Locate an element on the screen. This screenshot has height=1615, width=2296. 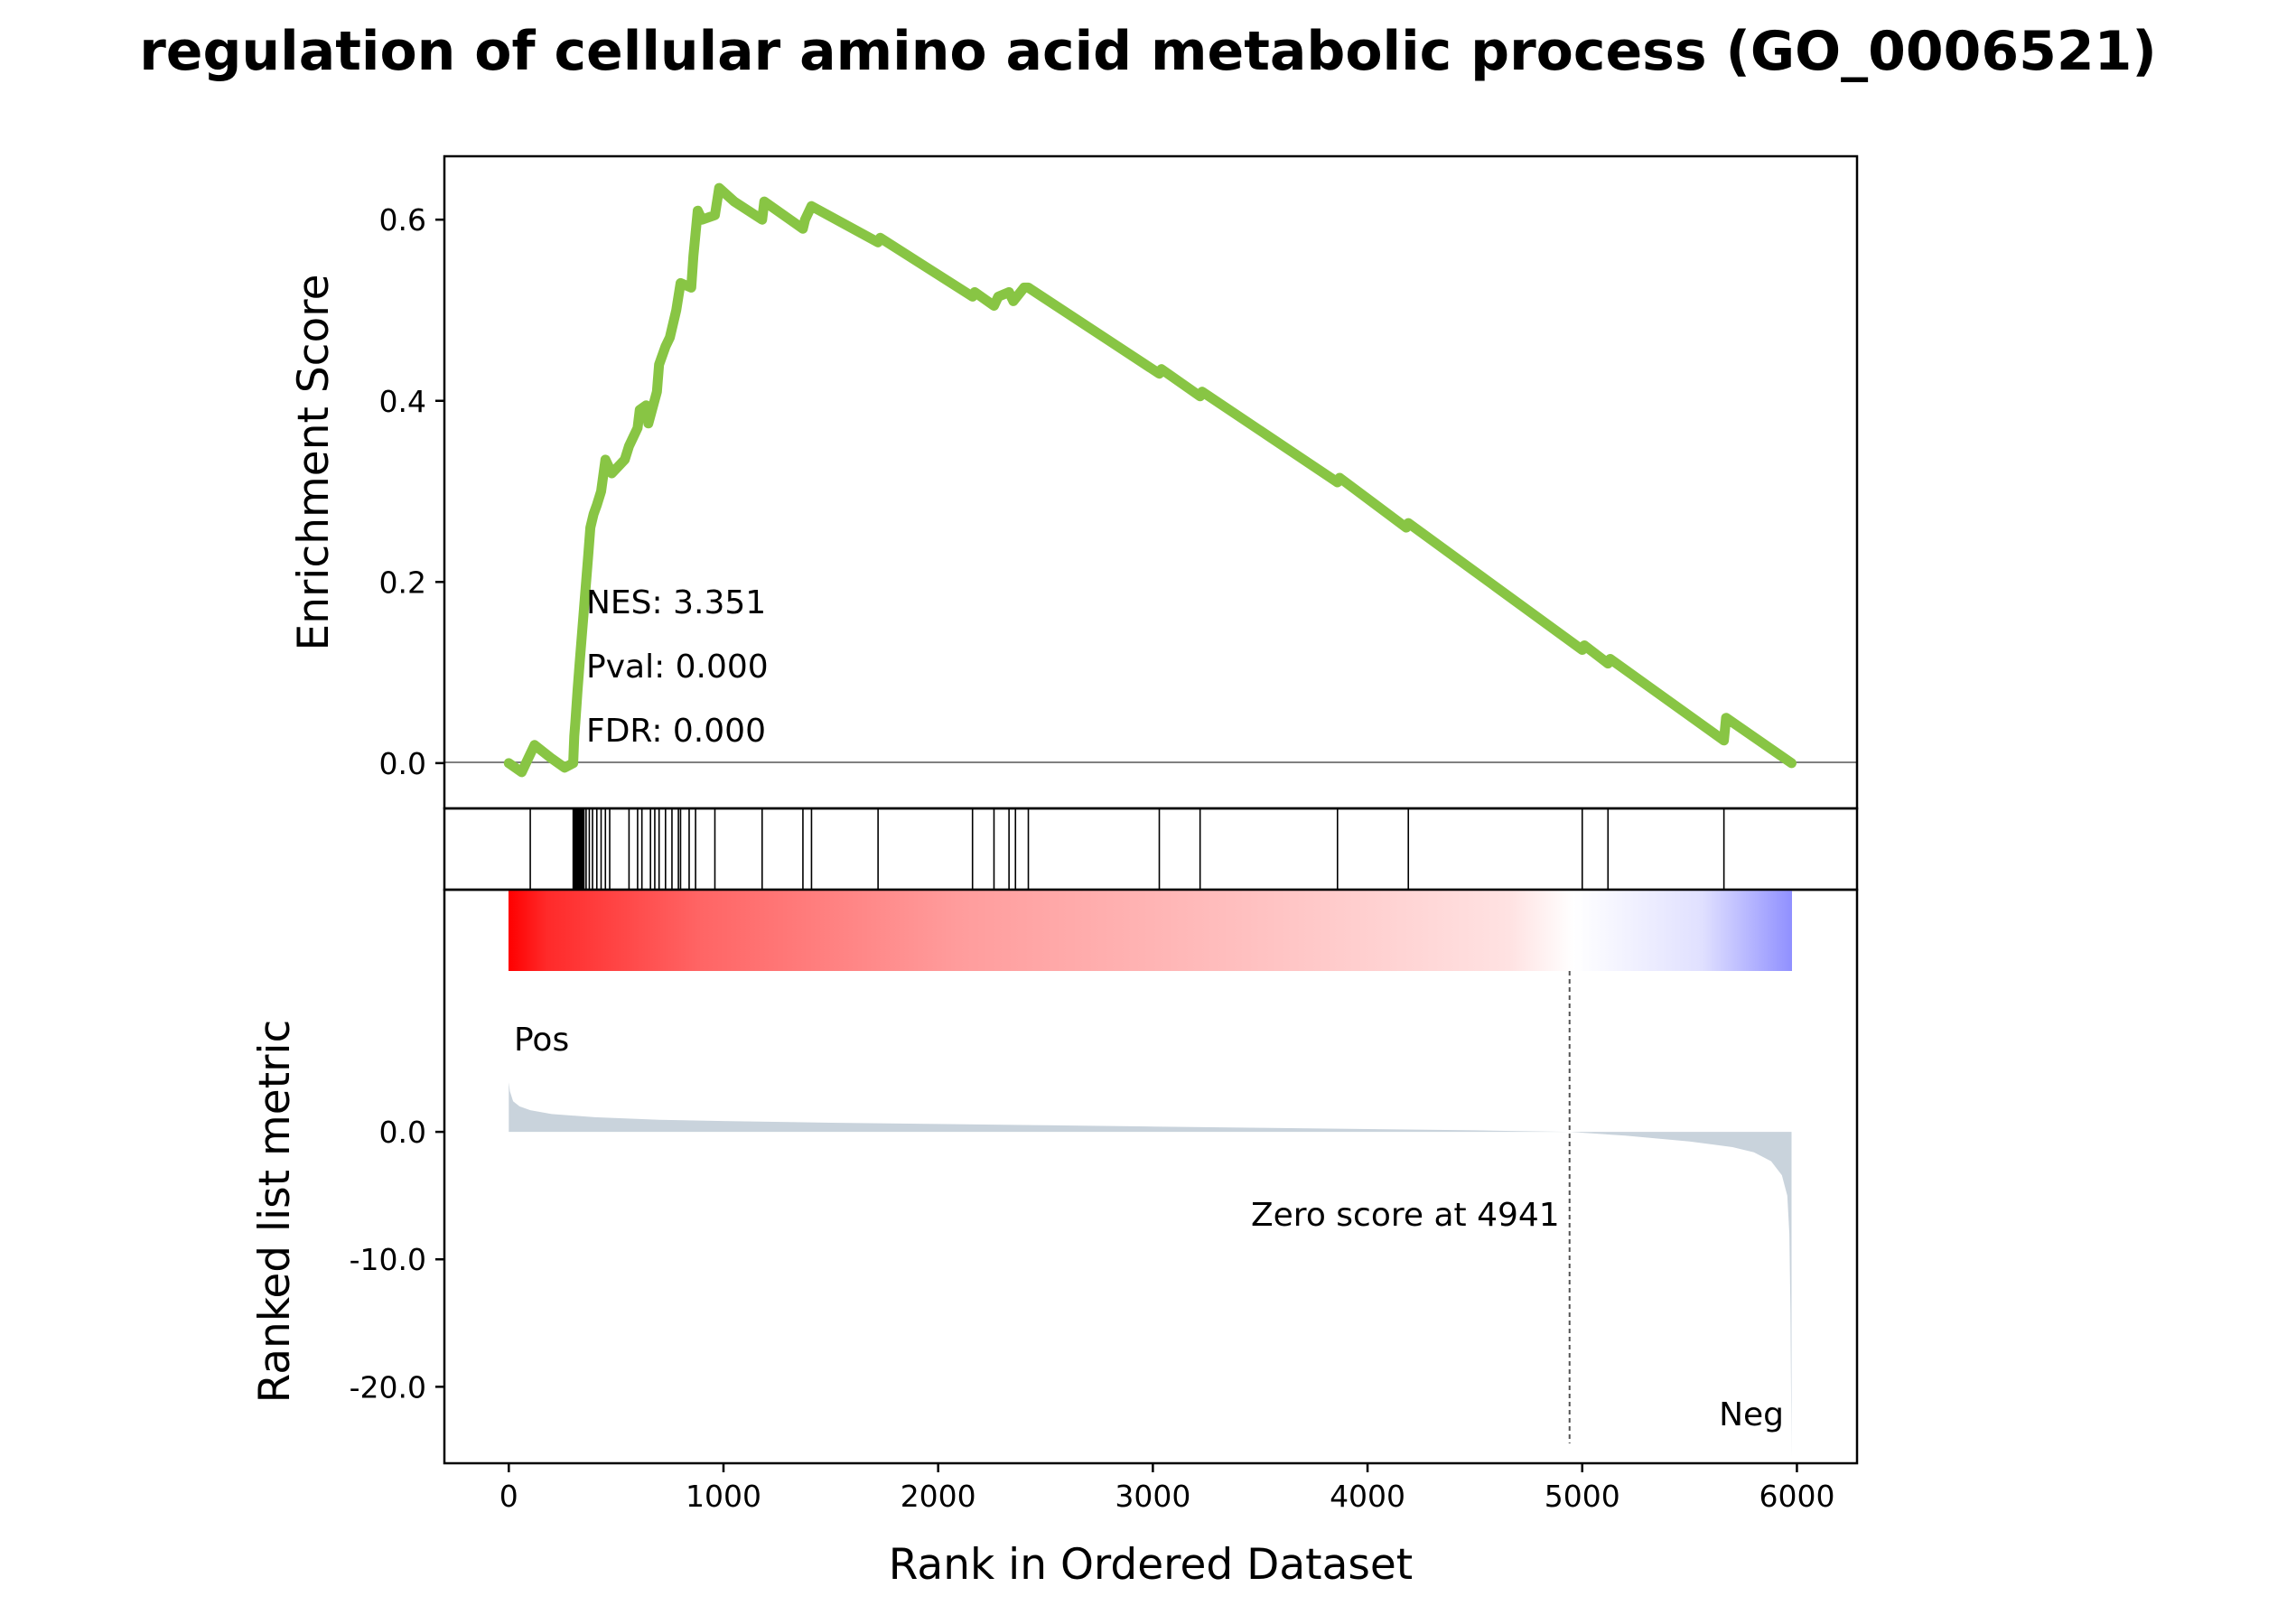
nes-annotation: NES: 3.351 is located at coordinates (676, 602).